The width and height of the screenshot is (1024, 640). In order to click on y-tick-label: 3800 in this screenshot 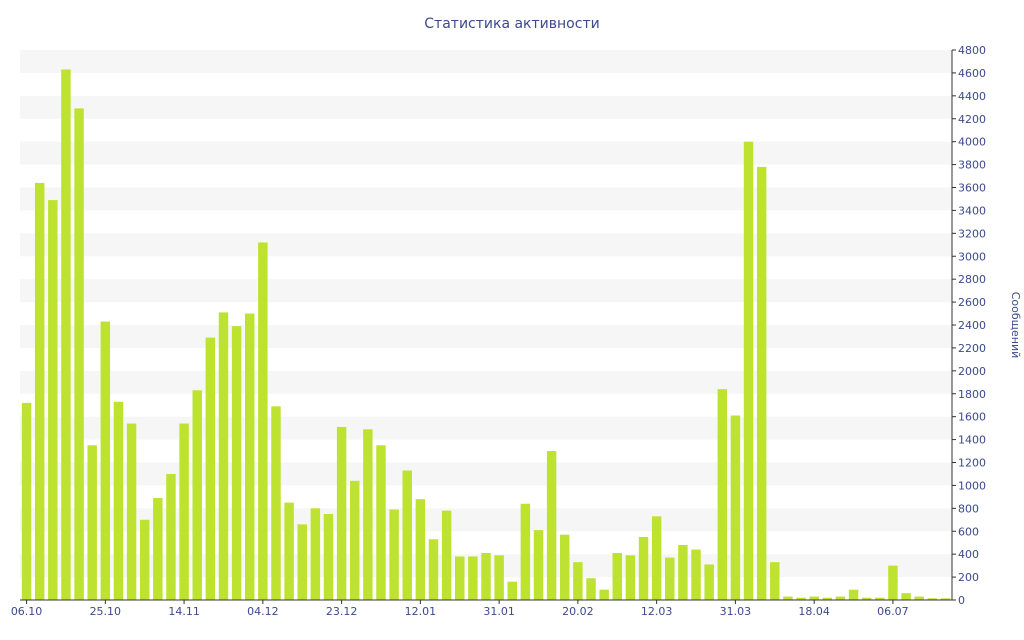, I will do `click(972, 165)`.